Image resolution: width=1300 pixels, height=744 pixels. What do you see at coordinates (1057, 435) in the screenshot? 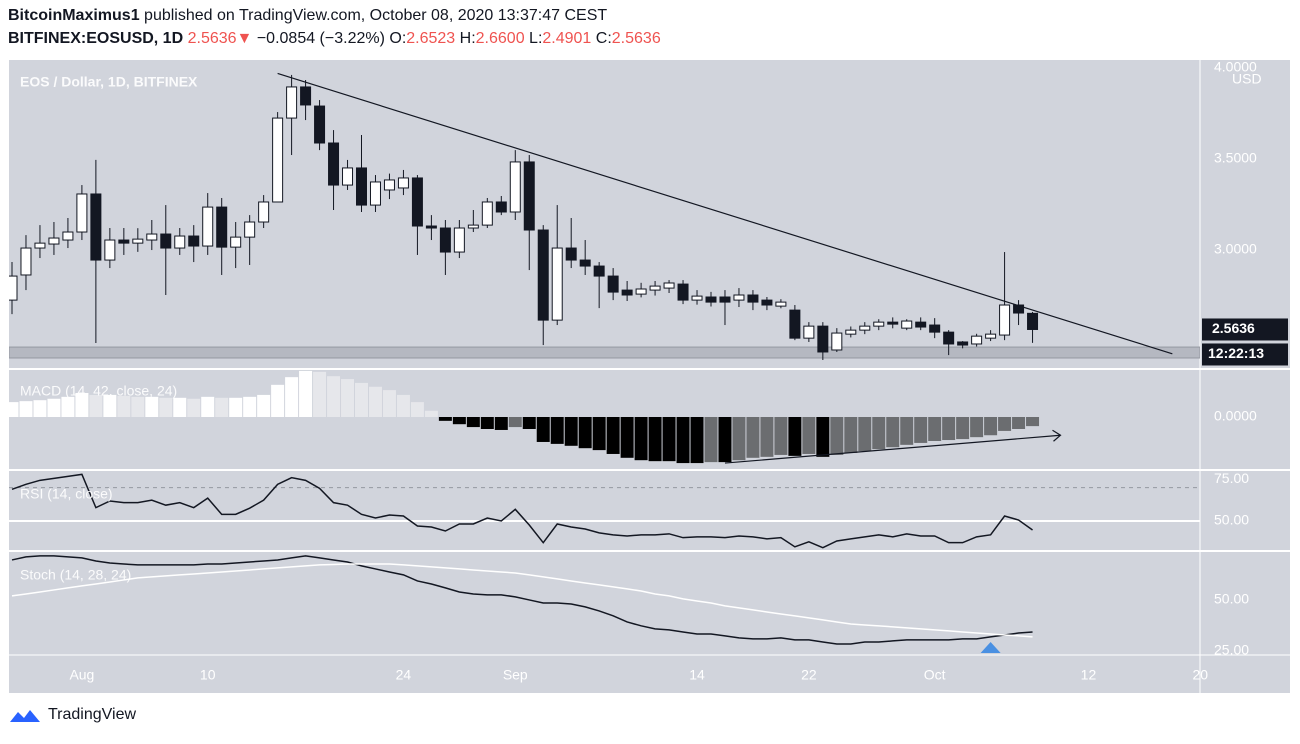
I see `arrow-head` at bounding box center [1057, 435].